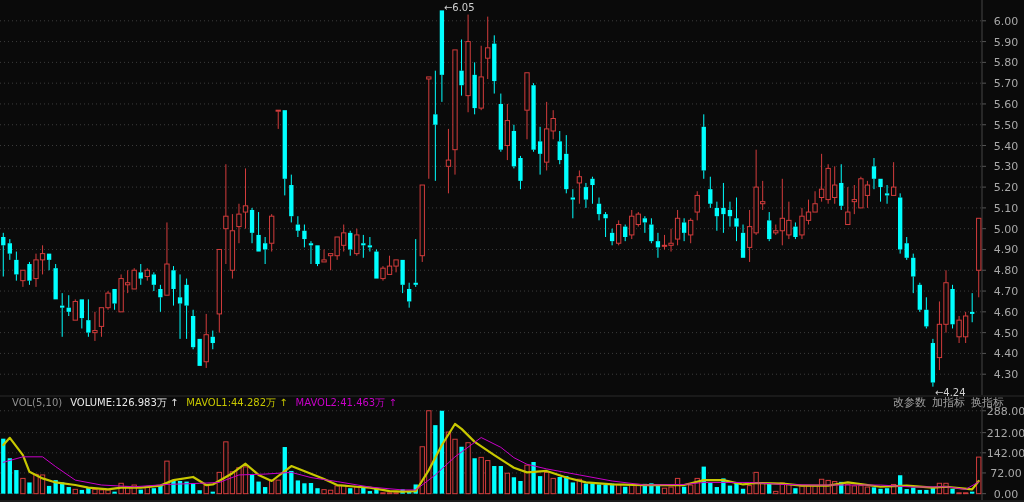 This screenshot has height=502, width=1024. Describe the element at coordinates (1006, 271) in the screenshot. I see `y-tick-label: 4.80` at that location.